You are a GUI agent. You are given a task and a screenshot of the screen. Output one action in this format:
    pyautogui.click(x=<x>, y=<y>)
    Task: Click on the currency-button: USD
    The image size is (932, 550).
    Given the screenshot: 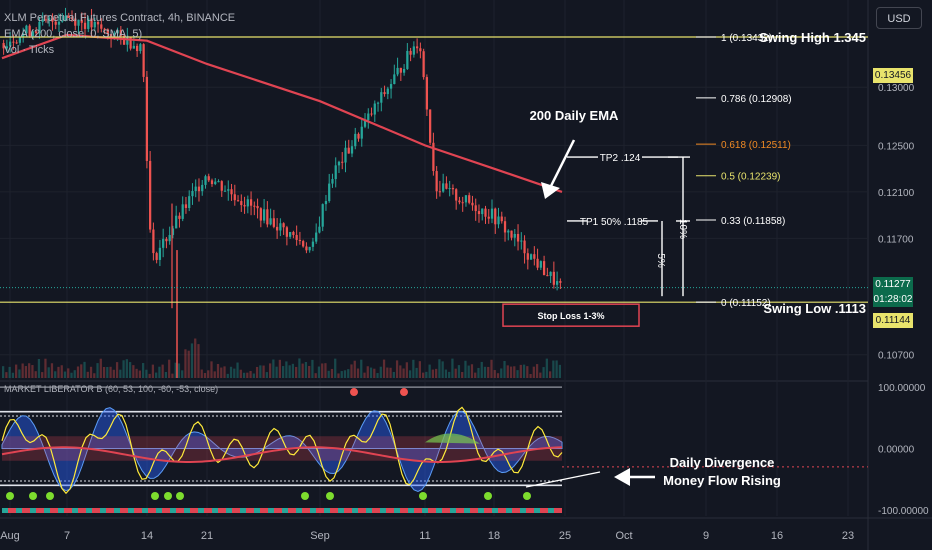 What is the action you would take?
    pyautogui.click(x=899, y=18)
    